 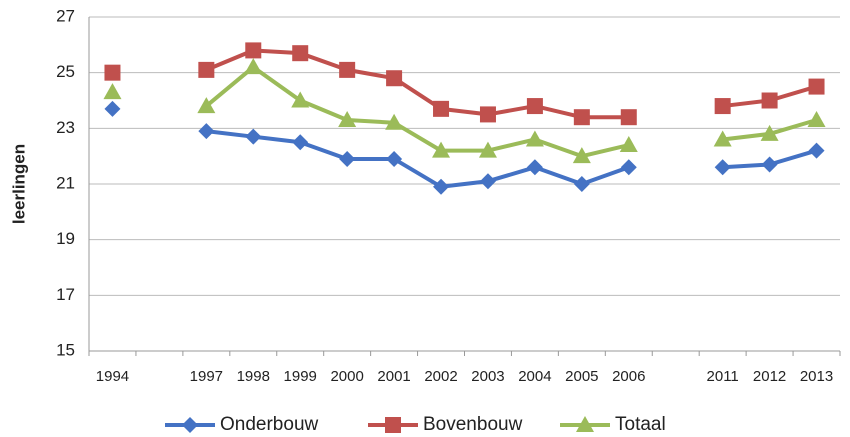 What do you see at coordinates (65, 182) in the screenshot?
I see `y-tick-label: 21` at bounding box center [65, 182].